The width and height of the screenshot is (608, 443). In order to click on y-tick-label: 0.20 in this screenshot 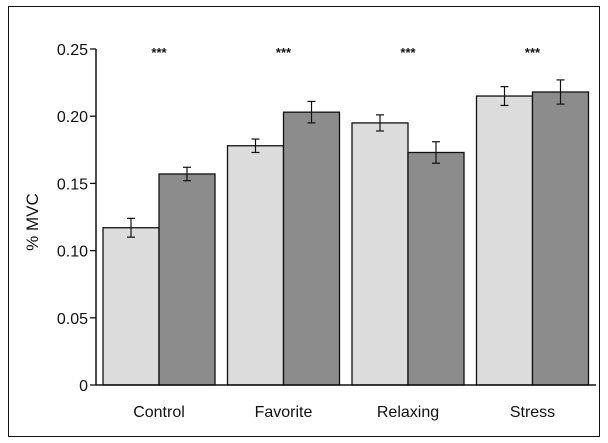, I will do `click(72, 117)`.